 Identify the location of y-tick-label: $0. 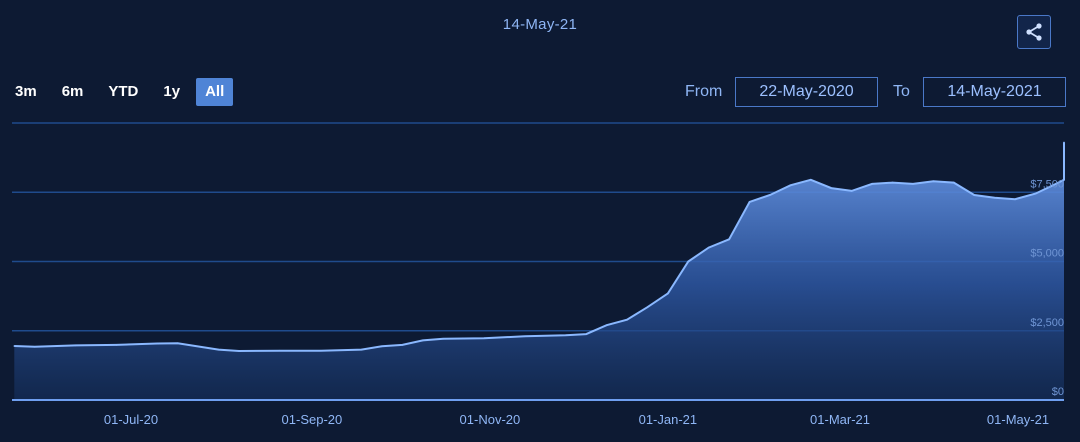
(1058, 392).